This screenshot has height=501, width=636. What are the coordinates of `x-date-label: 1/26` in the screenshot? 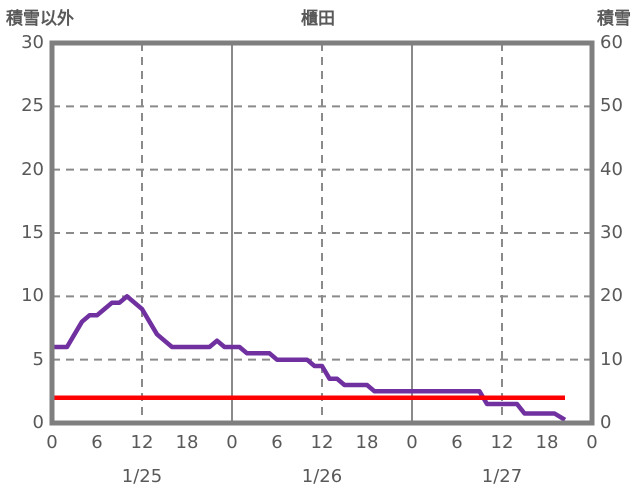 It's located at (322, 476).